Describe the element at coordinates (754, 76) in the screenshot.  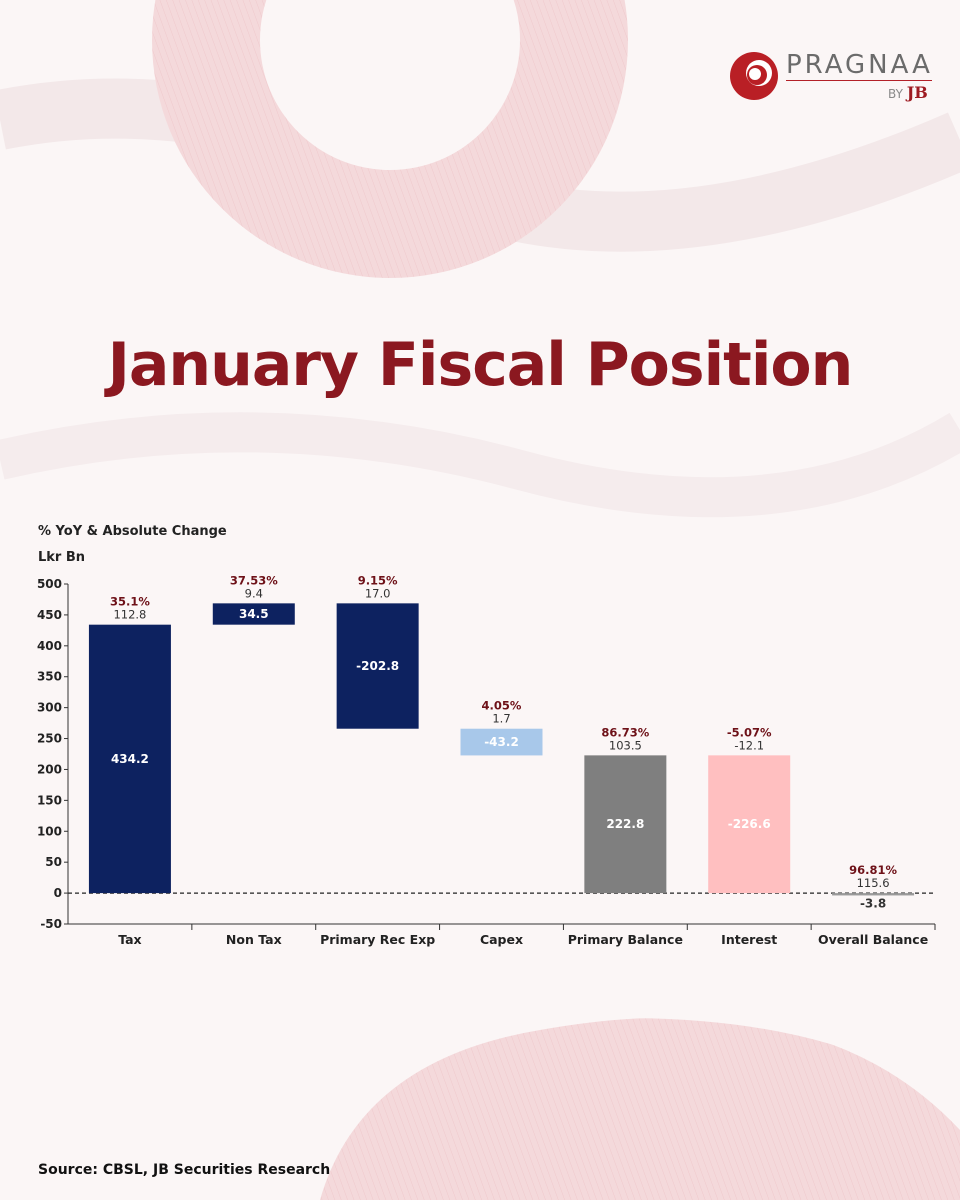
I see `pragnaa-logo-icon` at that location.